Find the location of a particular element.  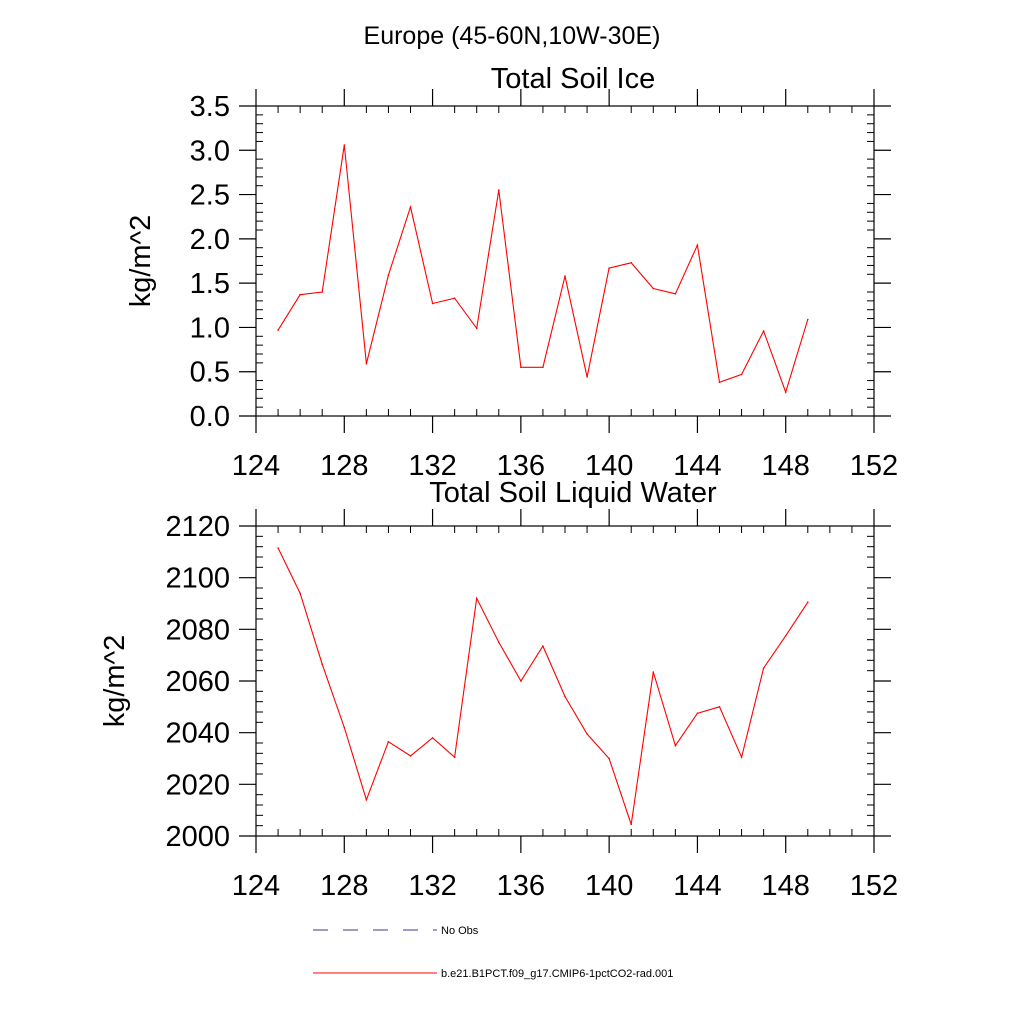

y-tick-label: 0.0 is located at coordinates (210, 417).